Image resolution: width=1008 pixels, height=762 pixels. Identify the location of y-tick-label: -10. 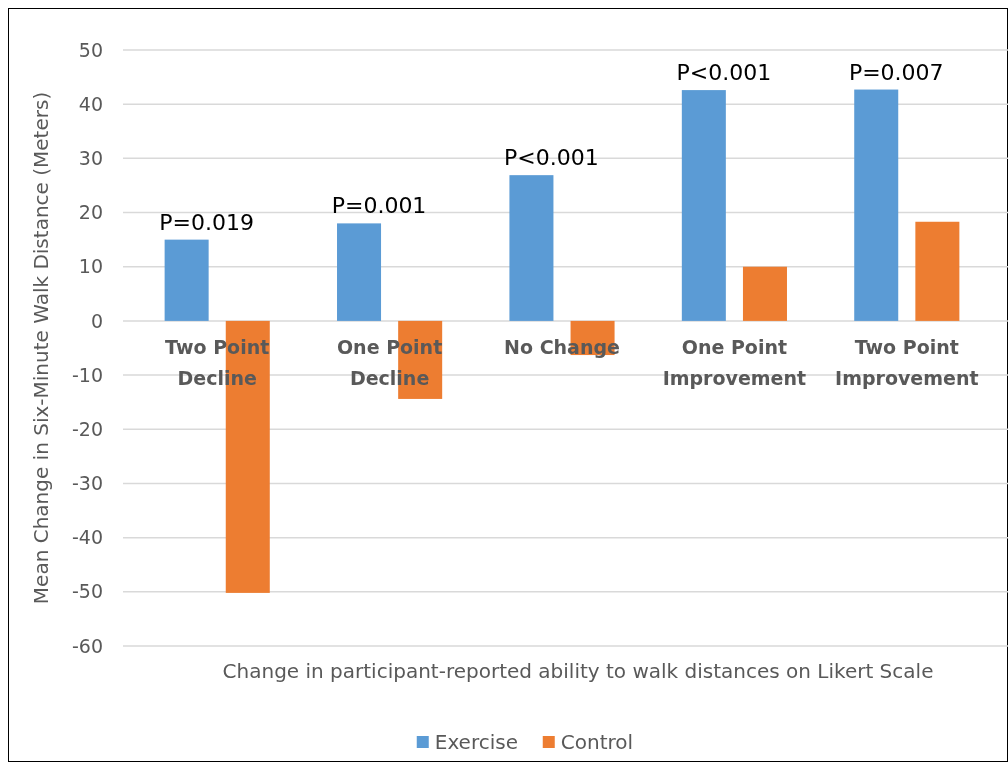
(87, 374).